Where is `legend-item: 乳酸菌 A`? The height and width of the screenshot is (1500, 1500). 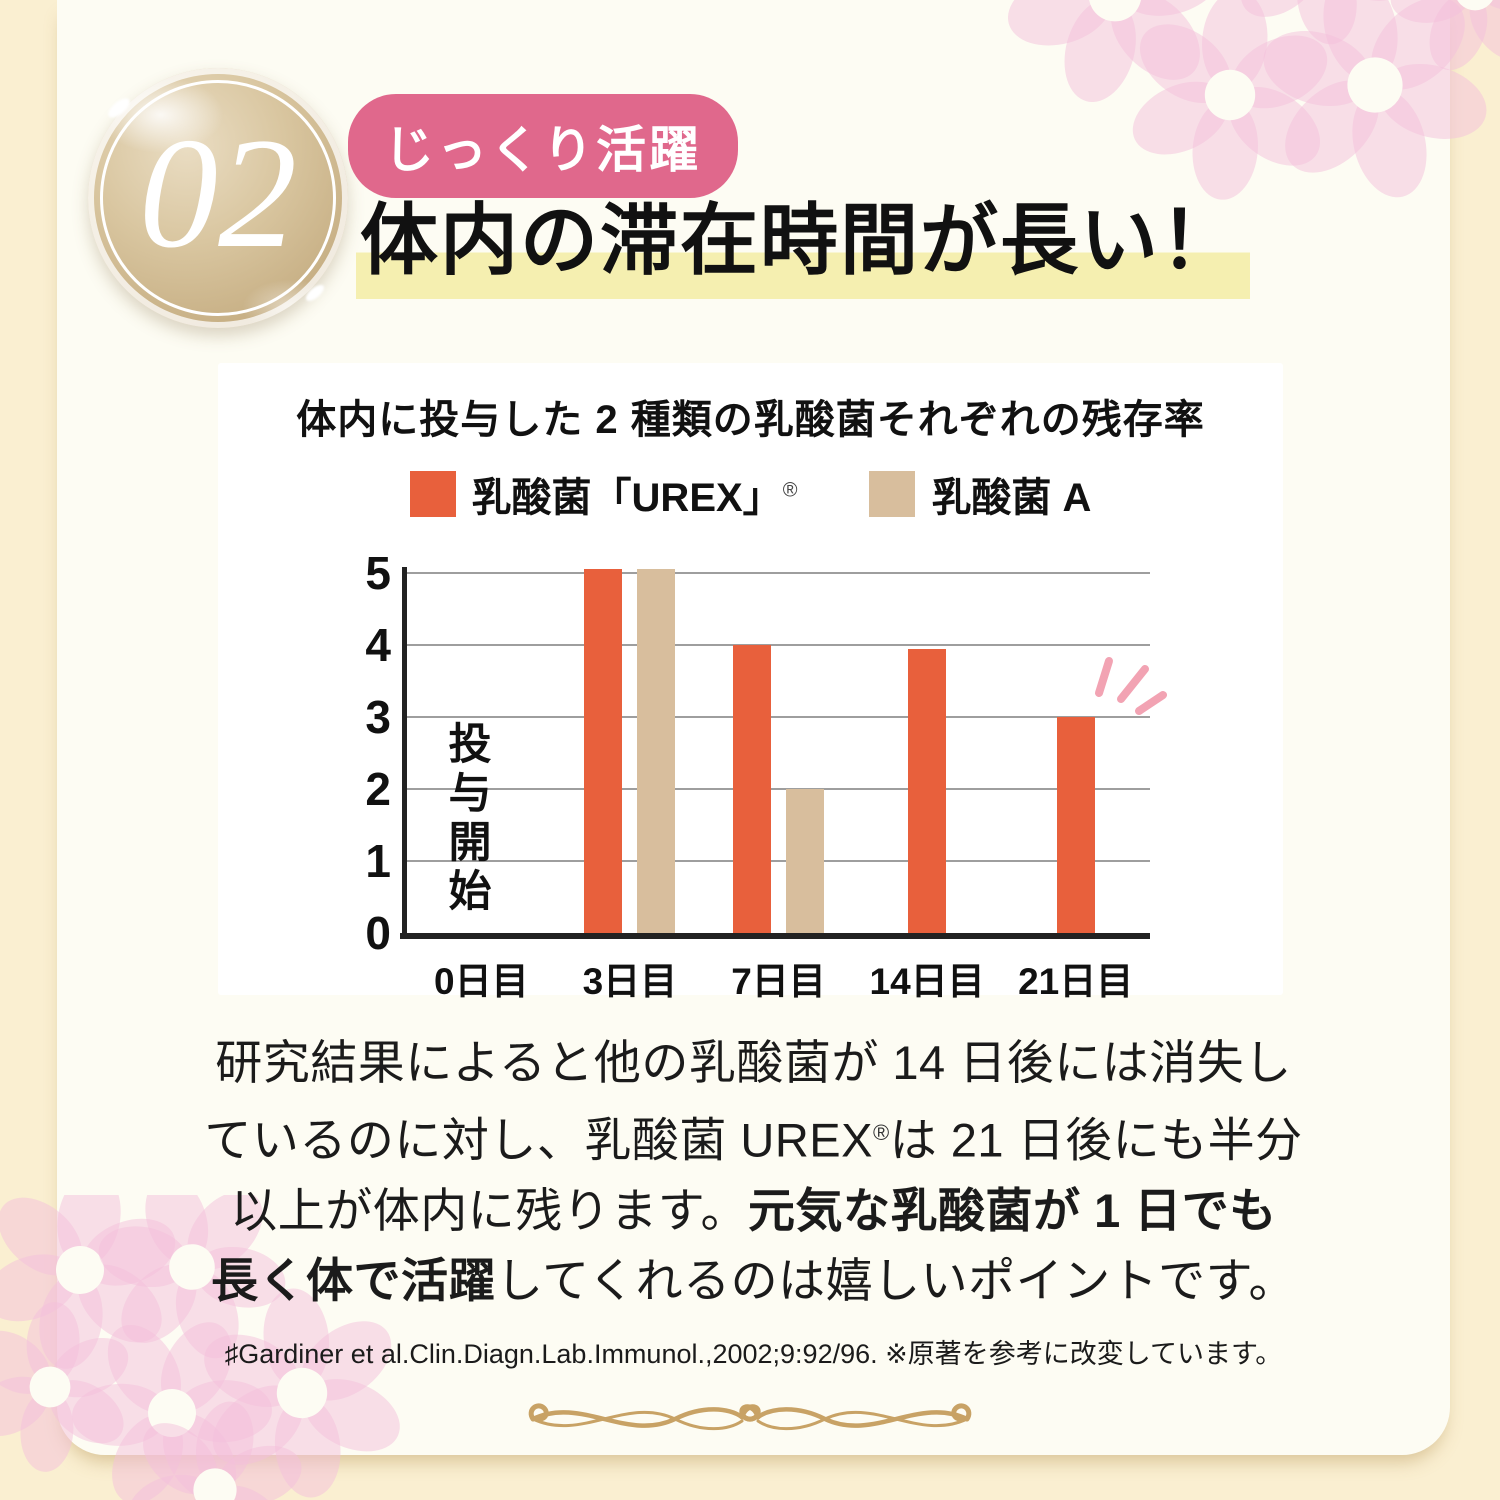 legend-item: 乳酸菌 A is located at coordinates (980, 494).